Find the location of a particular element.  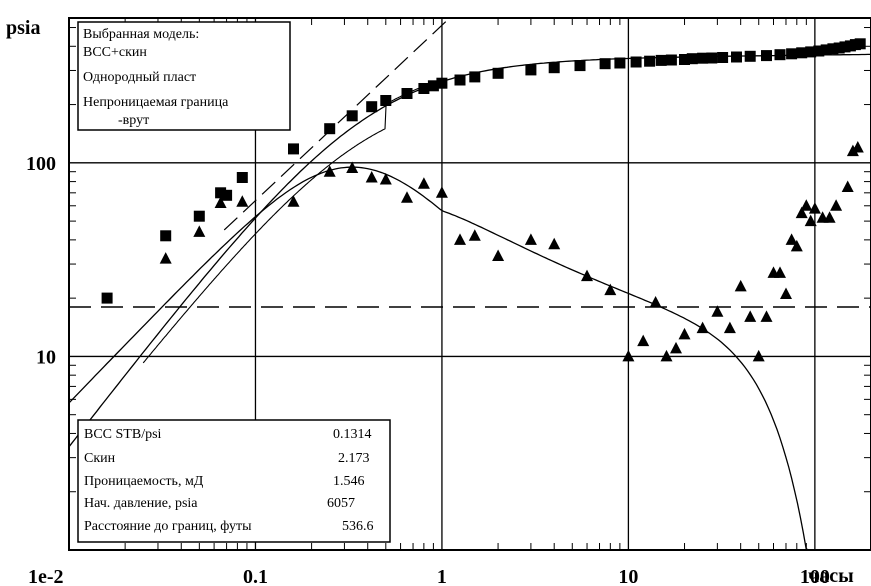

model-box-line-3: Однородный пласт is located at coordinates (139, 77).